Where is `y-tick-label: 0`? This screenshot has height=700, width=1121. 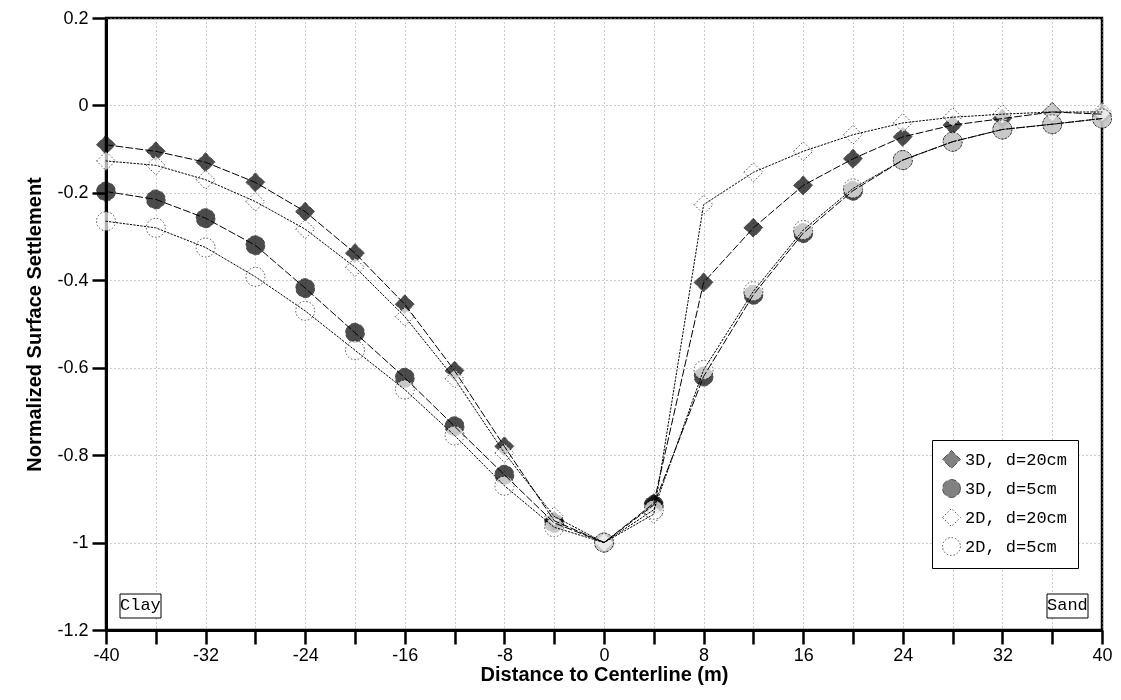 y-tick-label: 0 is located at coordinates (83, 104).